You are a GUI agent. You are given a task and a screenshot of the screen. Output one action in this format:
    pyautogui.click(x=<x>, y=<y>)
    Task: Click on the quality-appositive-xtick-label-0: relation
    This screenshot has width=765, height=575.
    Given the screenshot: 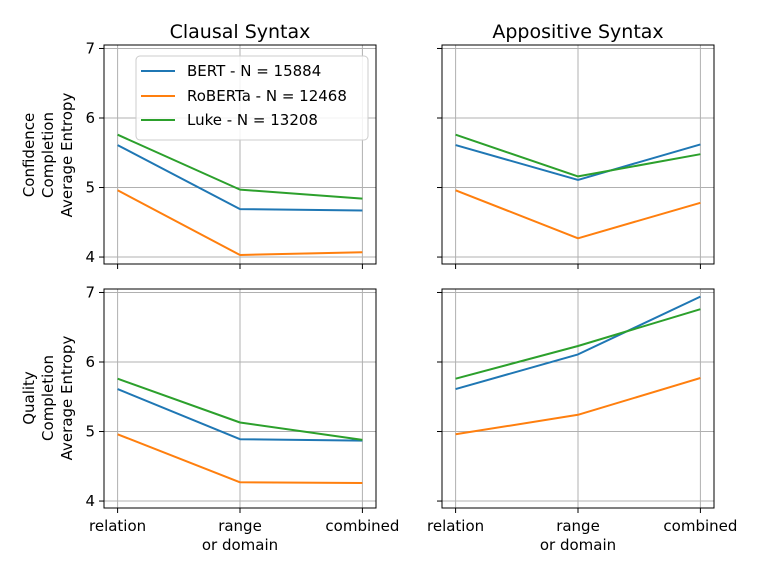 What is the action you would take?
    pyautogui.click(x=455, y=526)
    